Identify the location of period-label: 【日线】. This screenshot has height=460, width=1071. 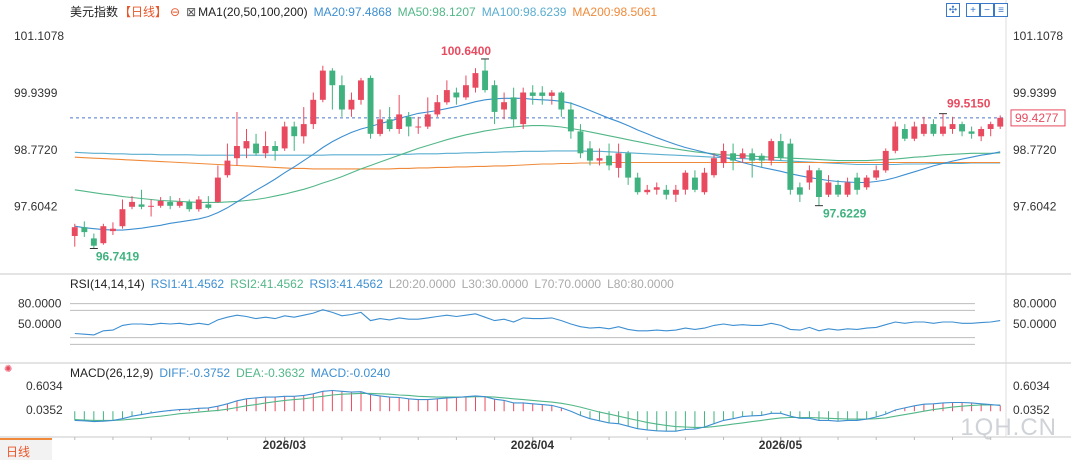
(143, 12).